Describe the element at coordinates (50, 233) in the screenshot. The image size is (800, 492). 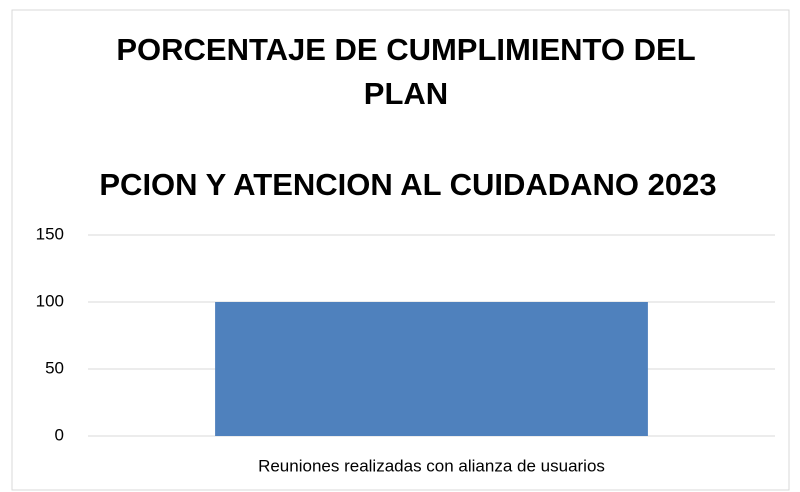
I see `y-tick-label: 150` at that location.